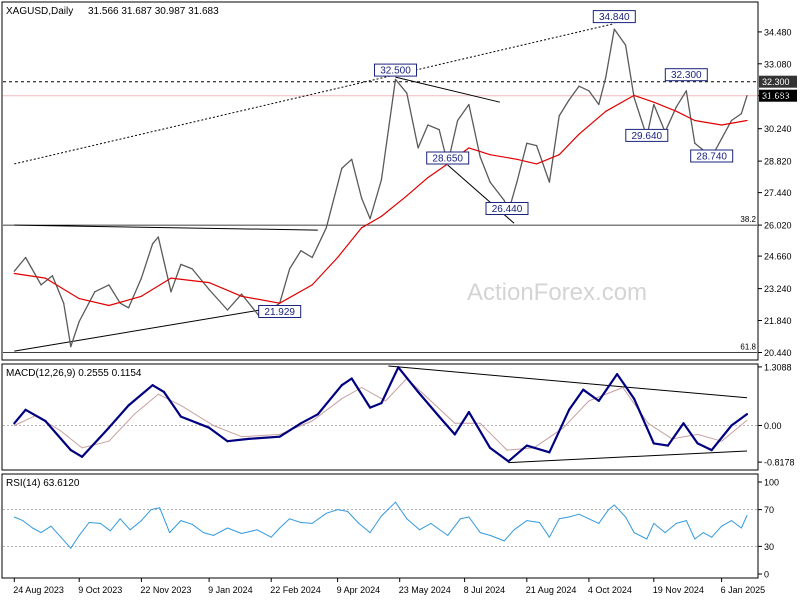  I want to click on x-tick-label: 19 Nov 2024, so click(678, 590).